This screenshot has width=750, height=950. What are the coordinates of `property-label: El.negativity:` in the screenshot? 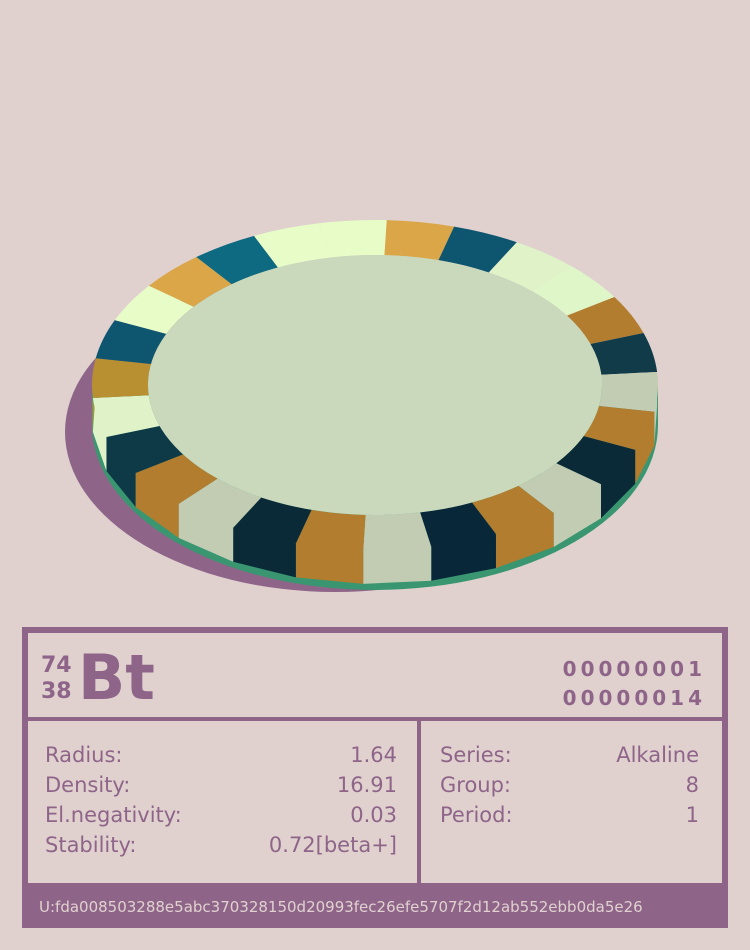 It's located at (113, 815).